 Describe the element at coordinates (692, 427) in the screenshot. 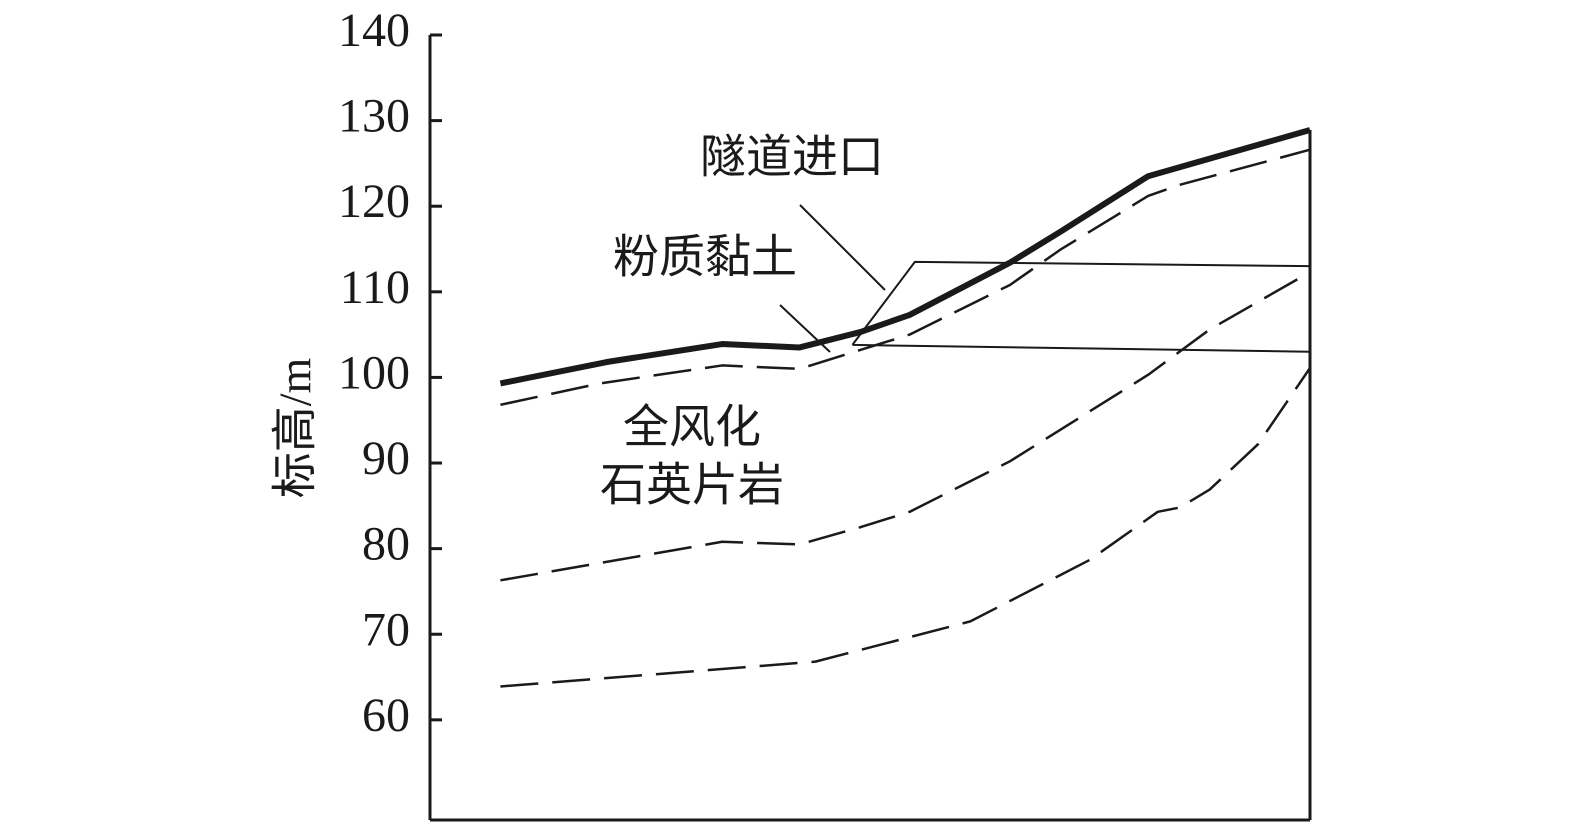

I see `annotation: 全风化` at that location.